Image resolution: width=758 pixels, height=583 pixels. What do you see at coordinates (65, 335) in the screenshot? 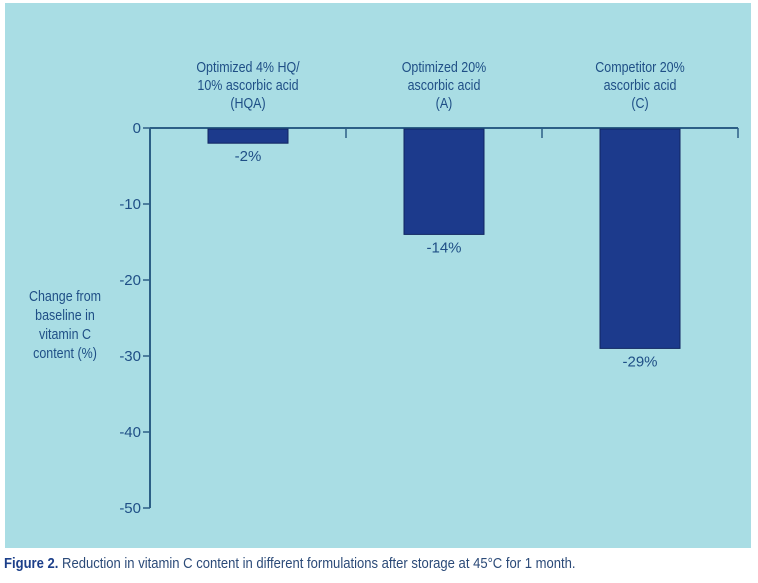
I see `y-axis-label-line: vitamin C` at bounding box center [65, 335].